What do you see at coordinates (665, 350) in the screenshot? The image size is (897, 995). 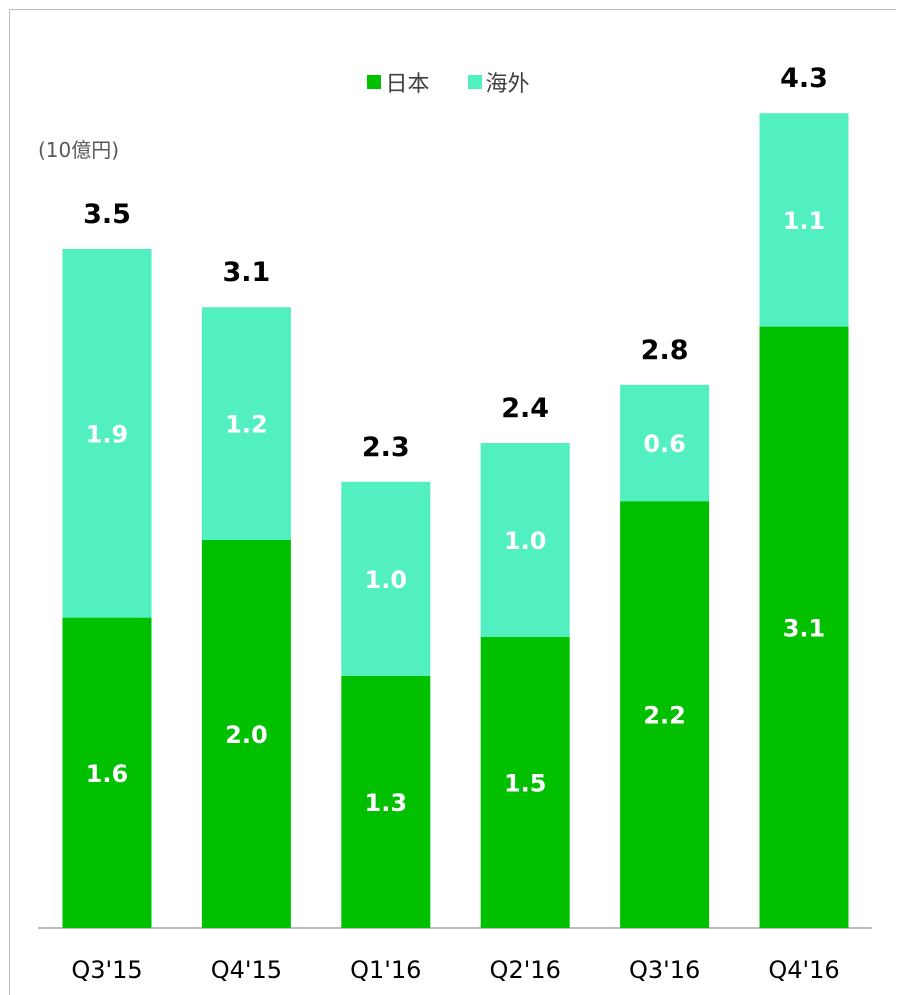 I see `total-label-4: 2.8` at bounding box center [665, 350].